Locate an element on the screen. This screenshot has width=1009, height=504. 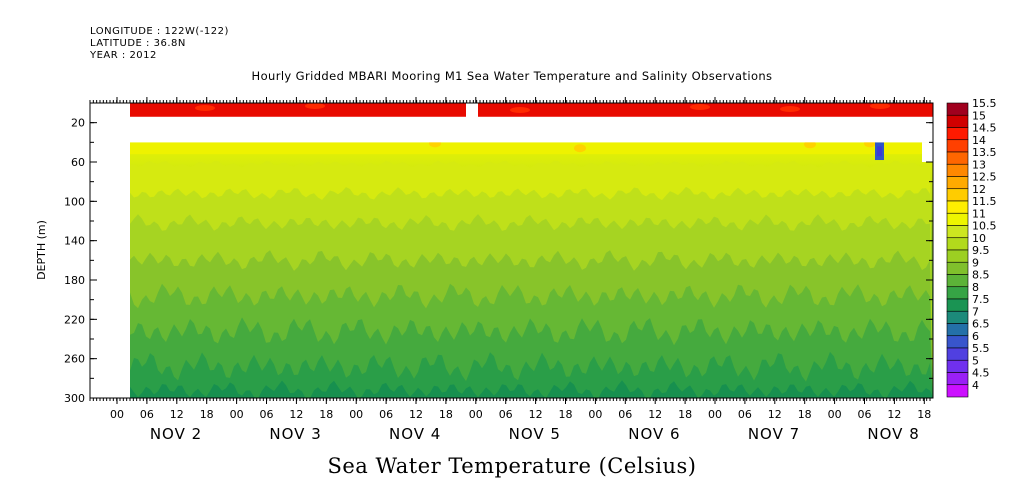
year-label: YEAR : 2012 is located at coordinates (123, 55).